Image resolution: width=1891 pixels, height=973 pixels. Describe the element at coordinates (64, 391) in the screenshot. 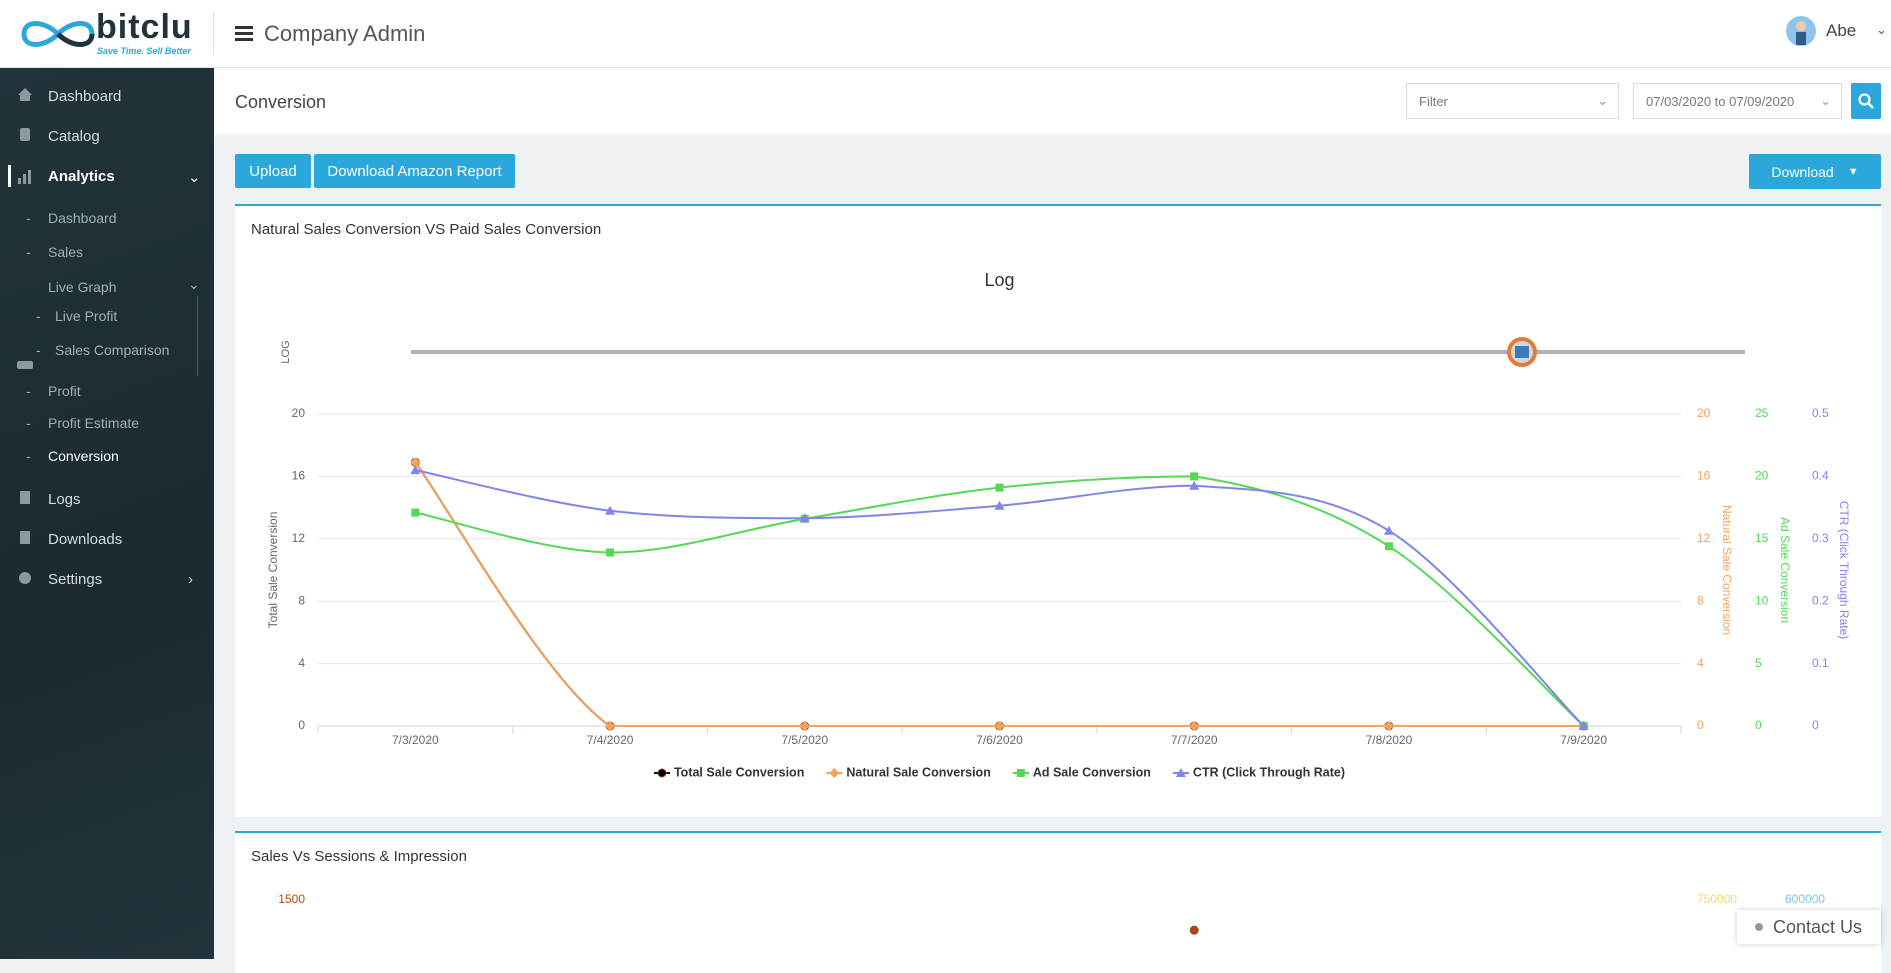

I see `nav-subitem: Profit` at that location.